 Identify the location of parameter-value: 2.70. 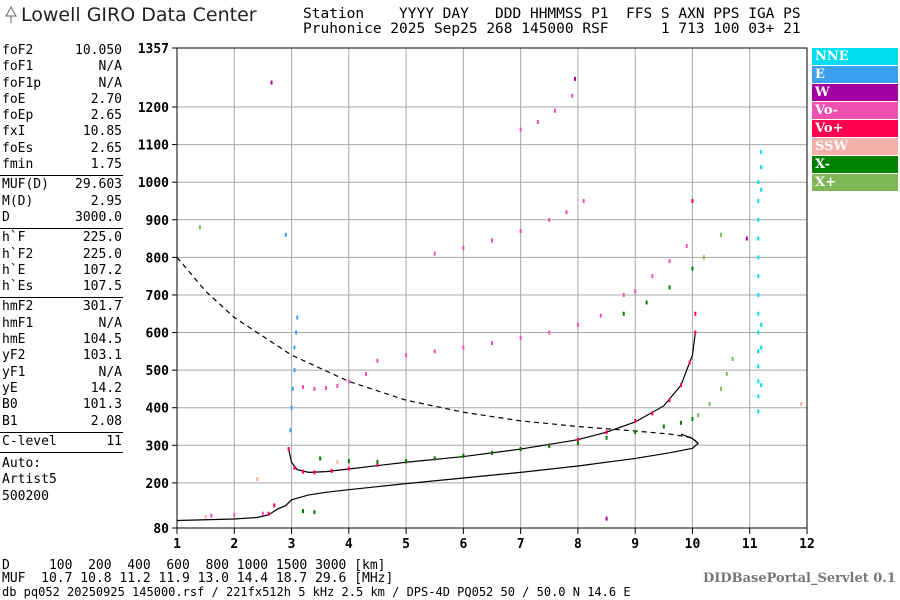
(106, 99).